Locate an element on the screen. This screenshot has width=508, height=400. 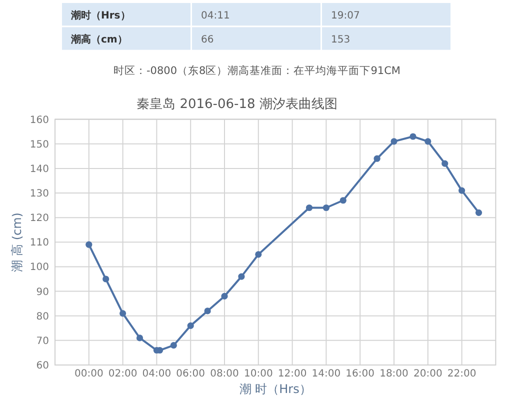
y-tick-label: 80 is located at coordinates (42, 316).